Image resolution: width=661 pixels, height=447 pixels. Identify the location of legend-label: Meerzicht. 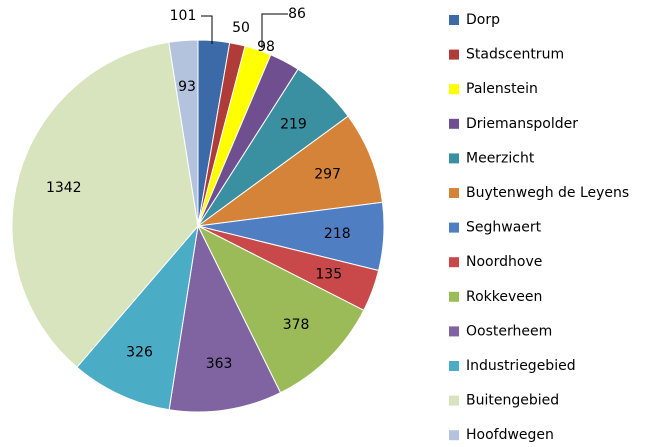
(500, 158).